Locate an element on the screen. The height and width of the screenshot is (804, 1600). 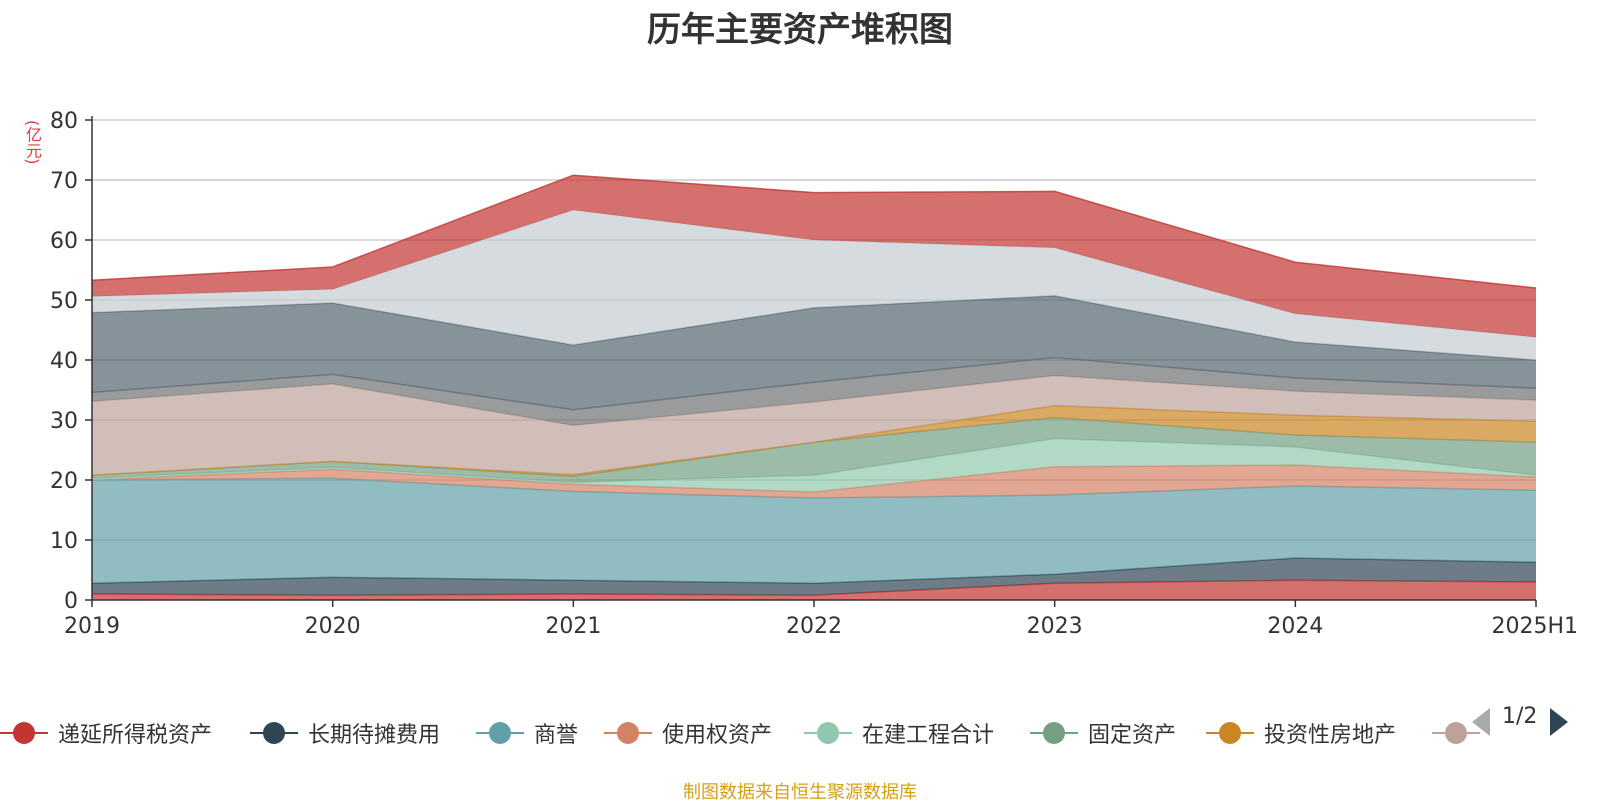
y-tick-label: 10 is located at coordinates (64, 541).